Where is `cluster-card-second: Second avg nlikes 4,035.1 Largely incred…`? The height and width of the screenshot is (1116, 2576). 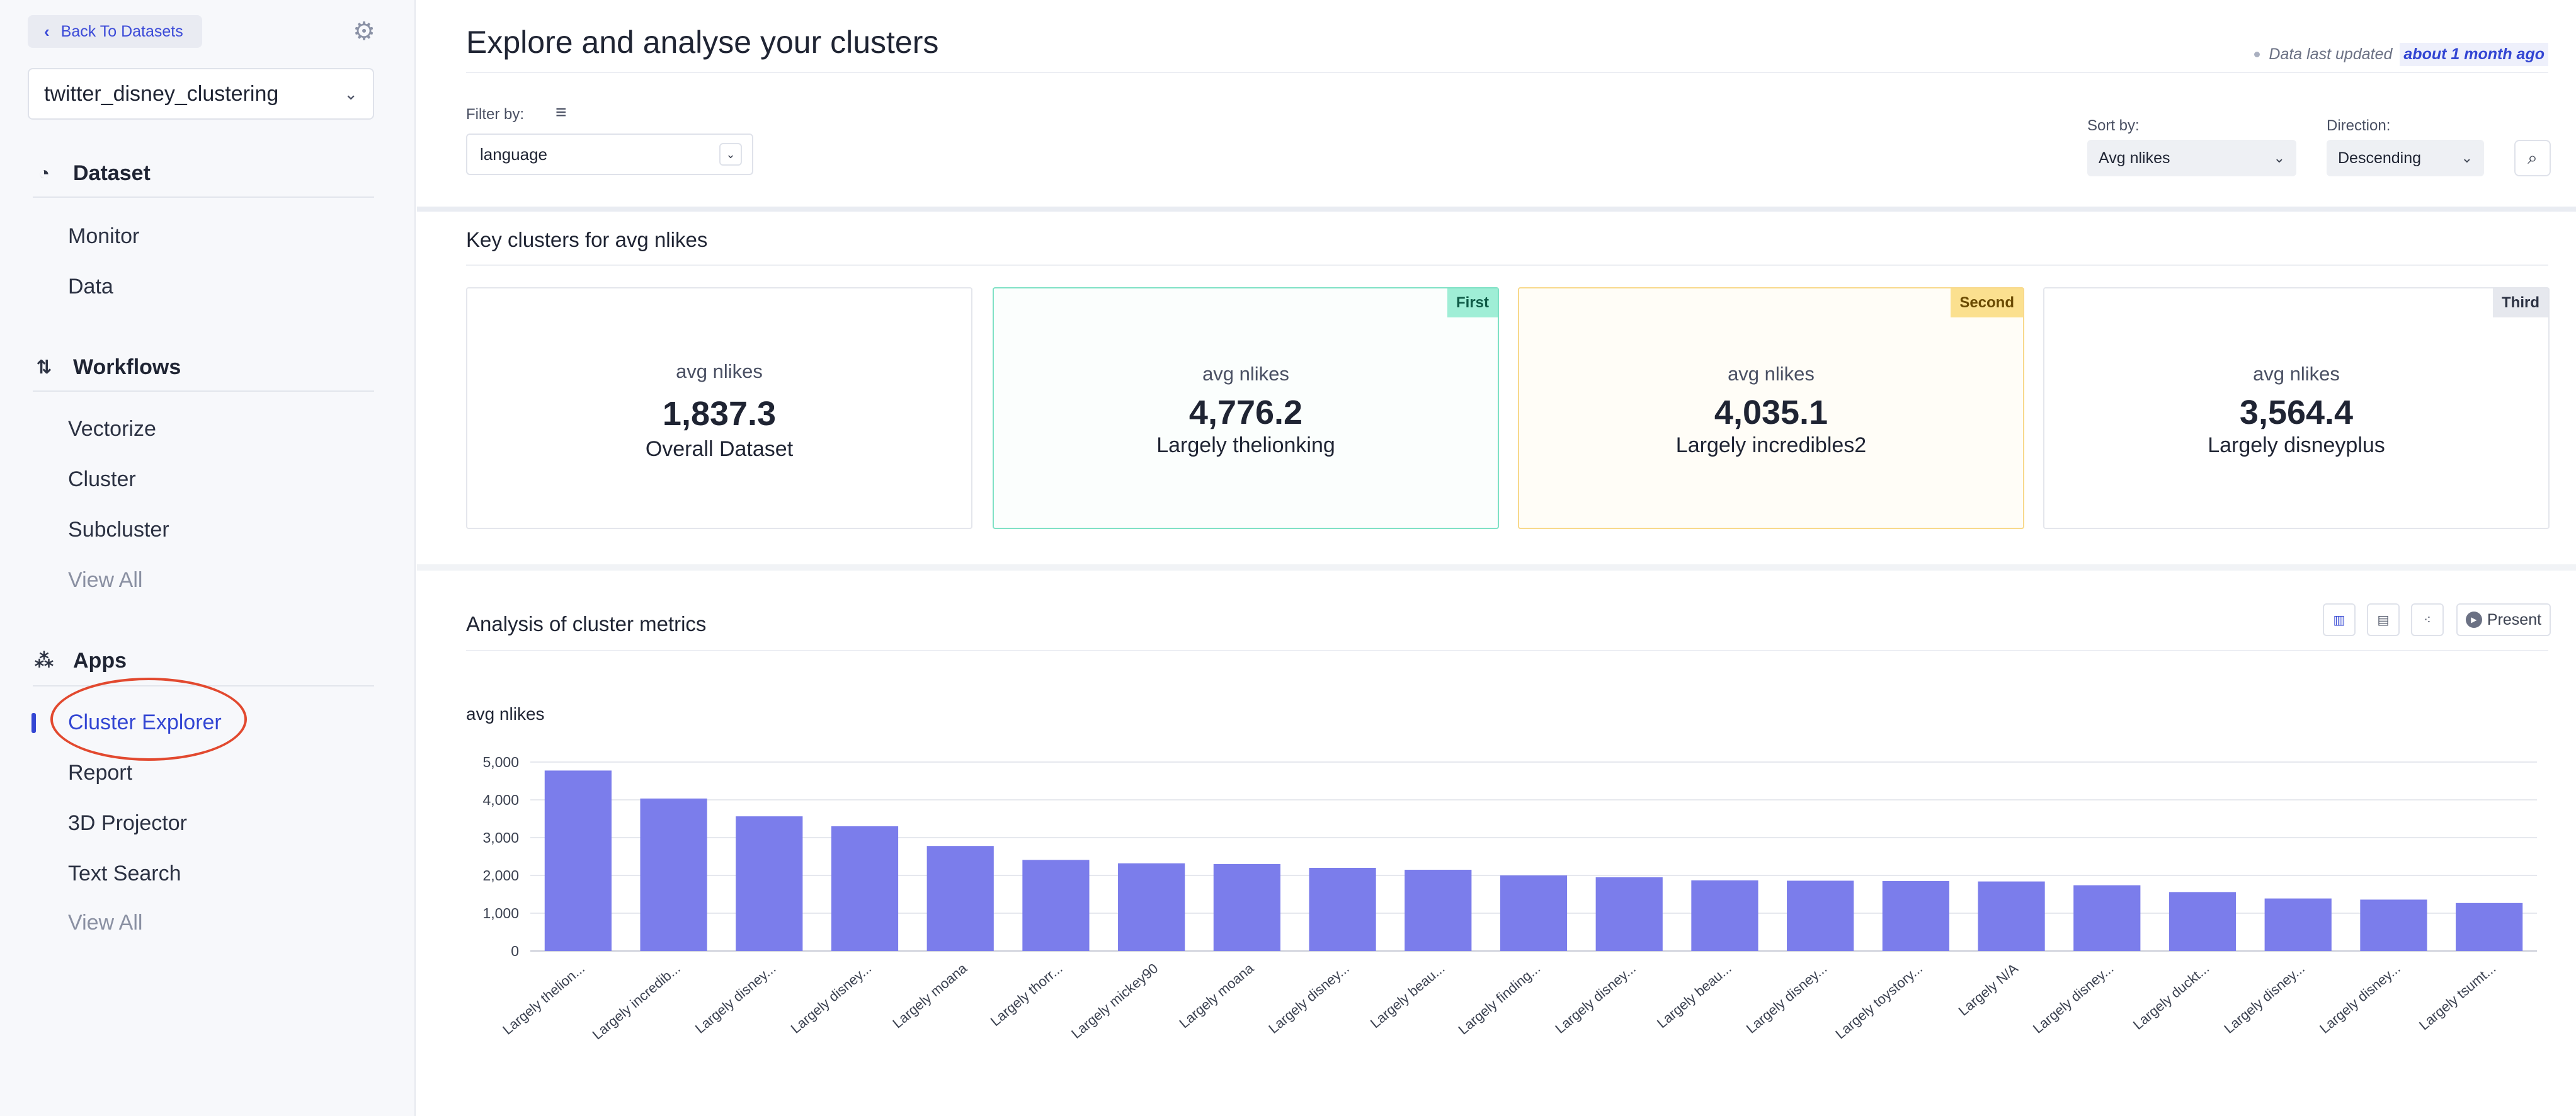 cluster-card-second: Second avg nlikes 4,035.1 Largely incred… is located at coordinates (1771, 408).